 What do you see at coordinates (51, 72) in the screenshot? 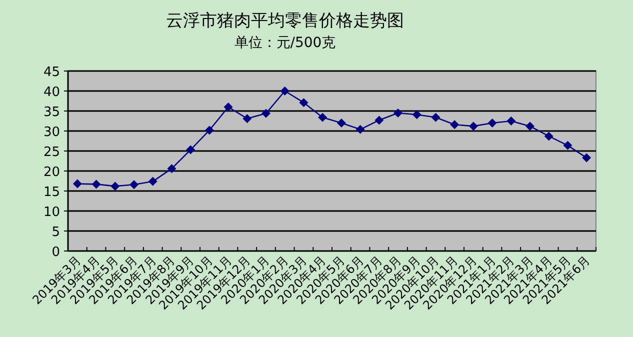
I see `y-tick-label: 45` at bounding box center [51, 72].